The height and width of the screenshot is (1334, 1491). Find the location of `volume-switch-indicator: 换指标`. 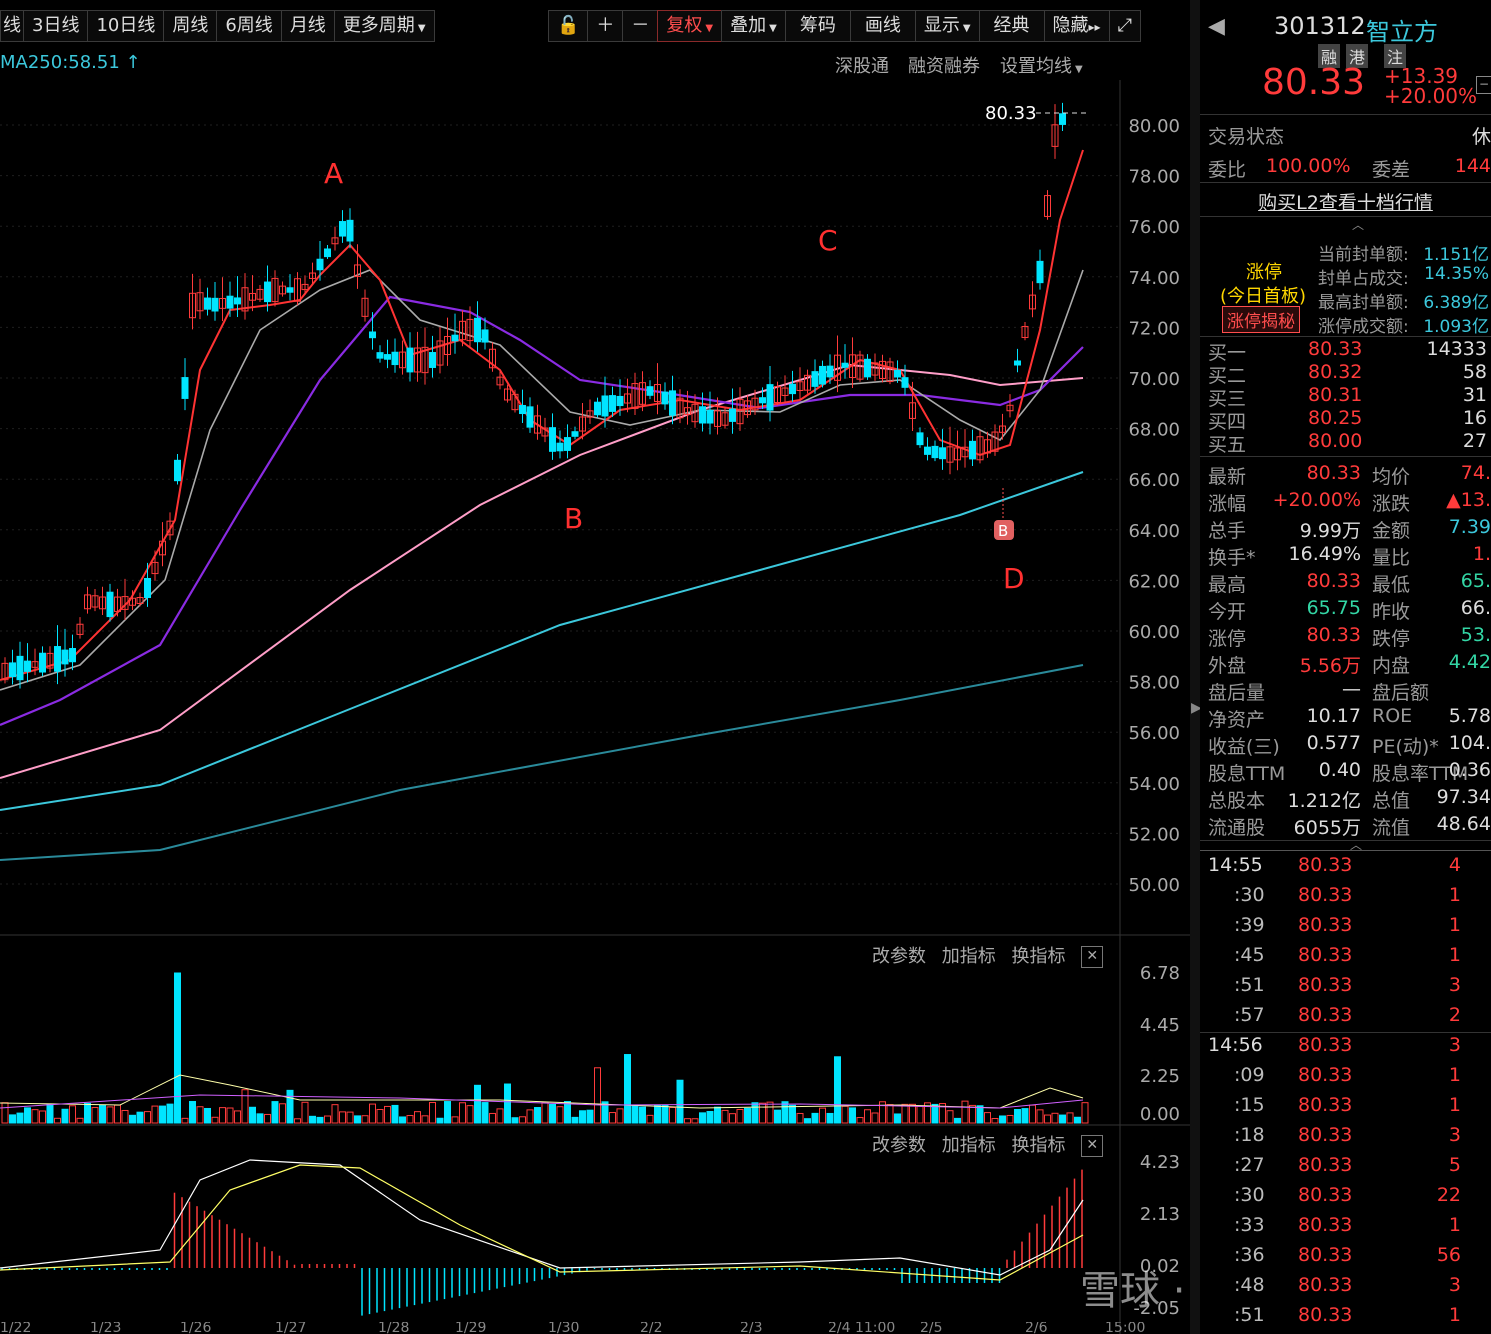

volume-switch-indicator: 换指标 is located at coordinates (1038, 956).